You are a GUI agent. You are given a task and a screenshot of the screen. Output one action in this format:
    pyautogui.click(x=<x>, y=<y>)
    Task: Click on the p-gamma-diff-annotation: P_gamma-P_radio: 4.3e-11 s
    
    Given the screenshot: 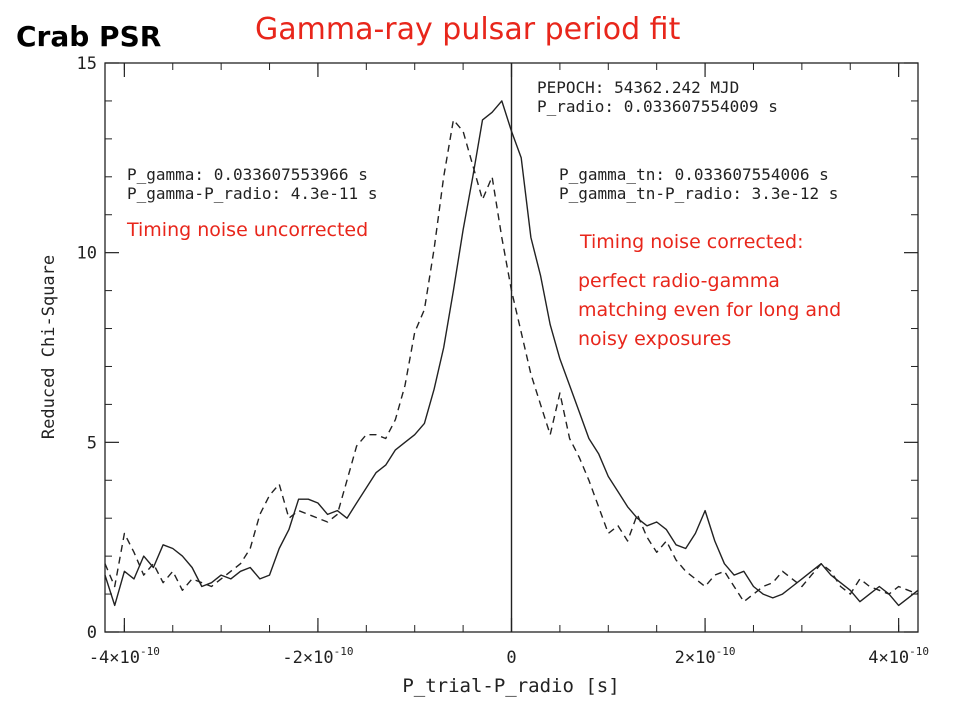 What is the action you would take?
    pyautogui.click(x=252, y=193)
    